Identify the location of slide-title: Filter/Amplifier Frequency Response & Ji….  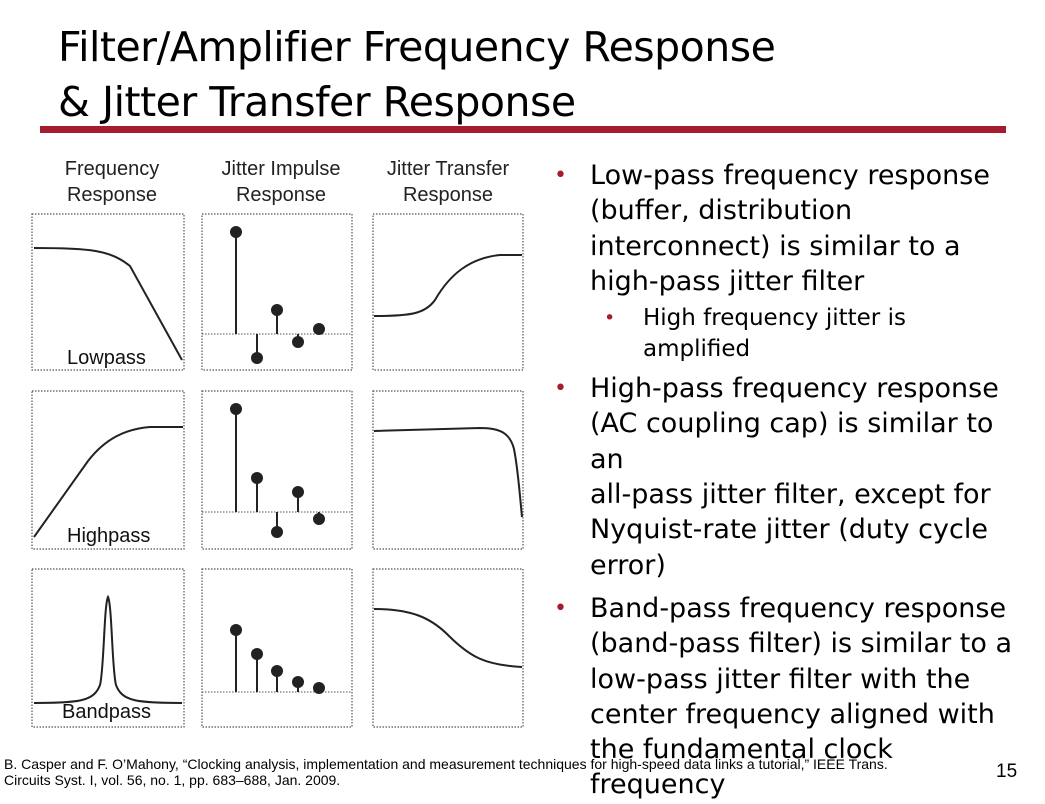
(417, 75).